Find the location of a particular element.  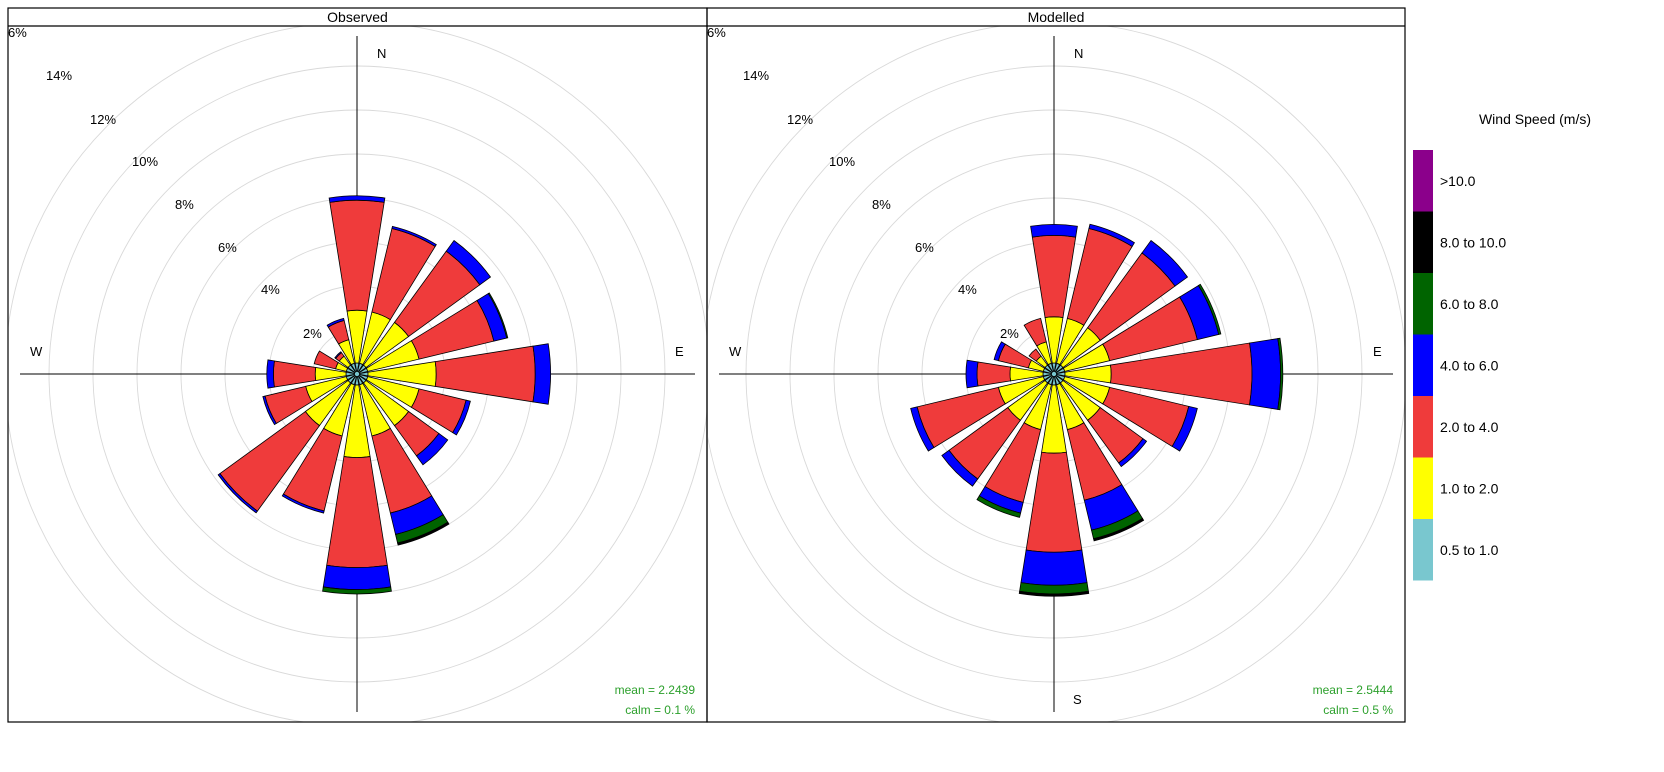

panel-title: Modelled is located at coordinates (1056, 17).